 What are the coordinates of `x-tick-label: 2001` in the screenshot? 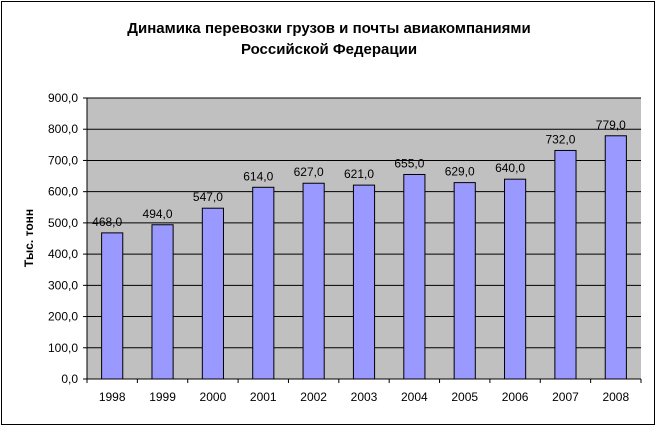 It's located at (263, 397).